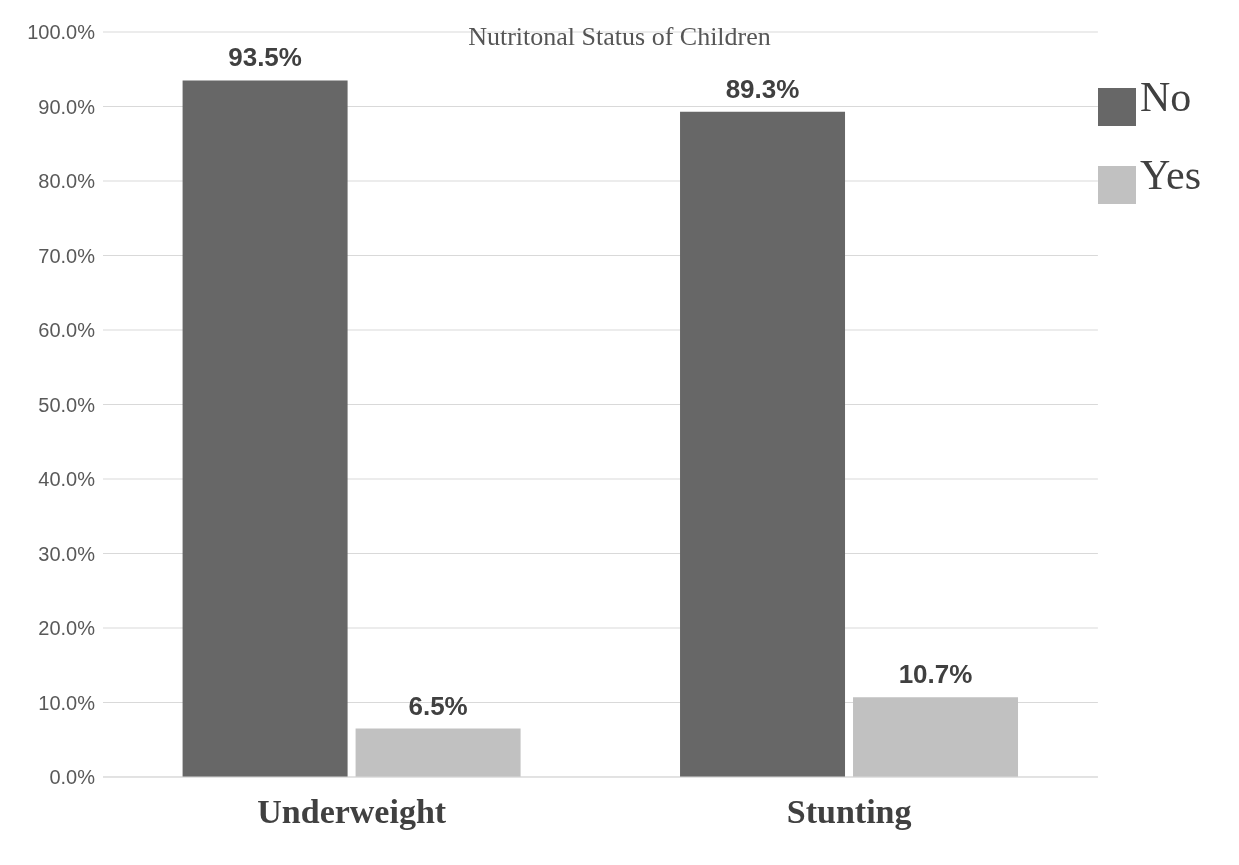 This screenshot has width=1239, height=865. What do you see at coordinates (67, 479) in the screenshot?
I see `y-tick-label: 40.0%` at bounding box center [67, 479].